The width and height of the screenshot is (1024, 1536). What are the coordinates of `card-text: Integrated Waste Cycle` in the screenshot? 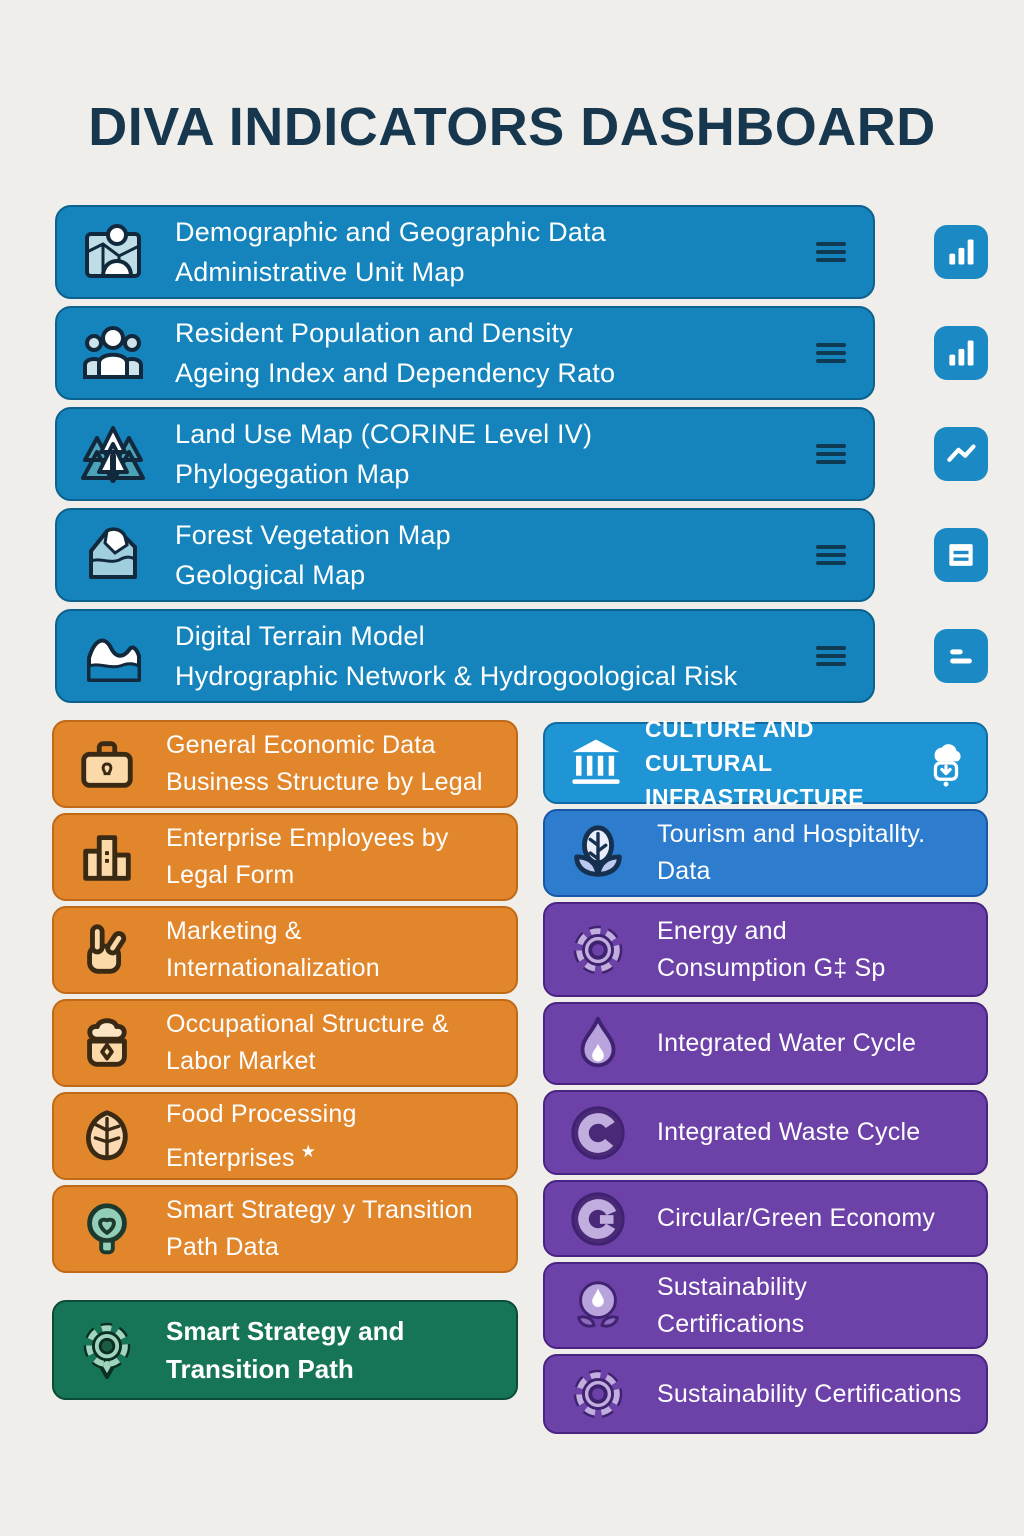 It's located at (814, 1132).